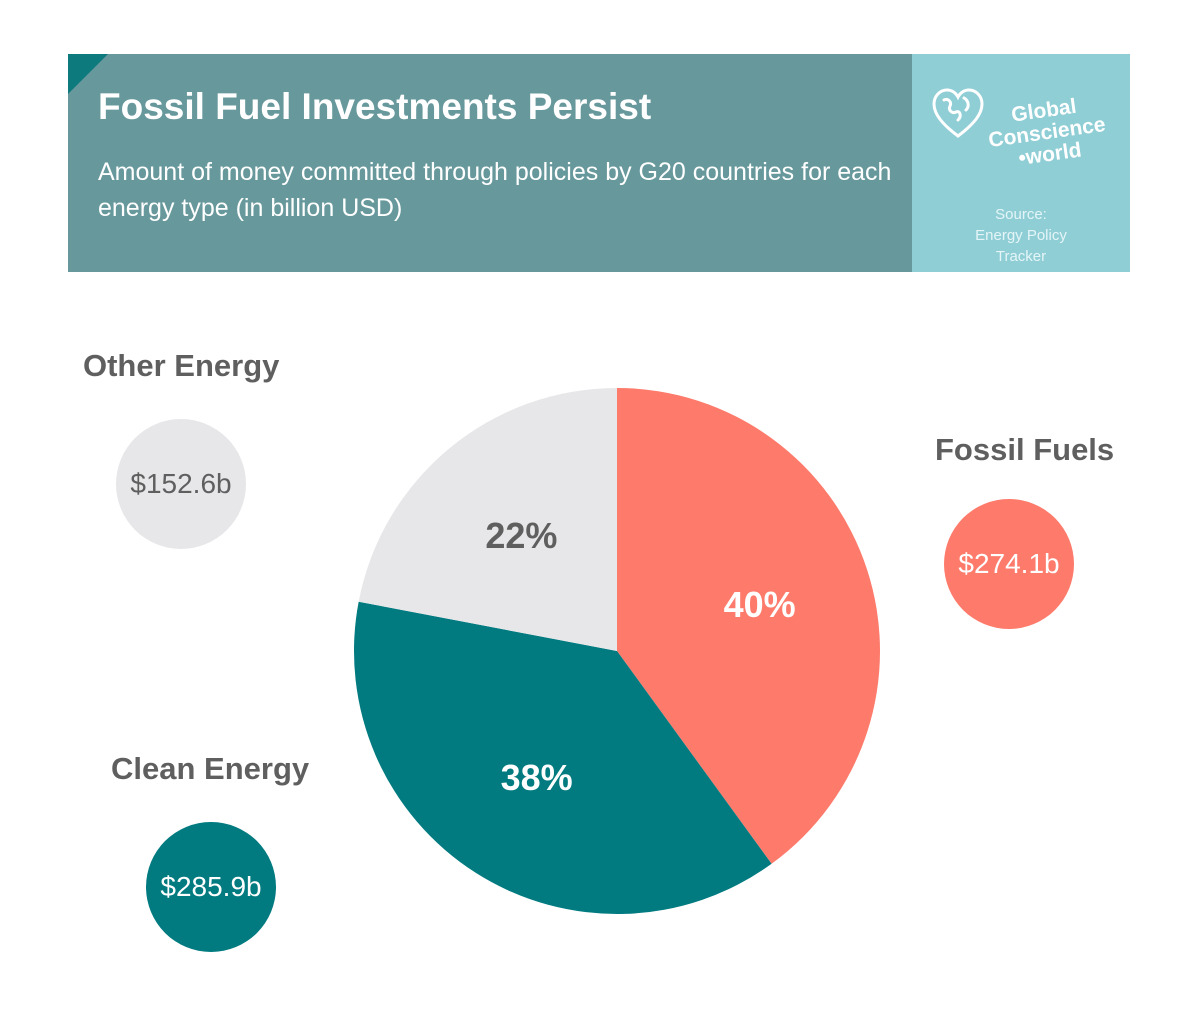 The height and width of the screenshot is (1033, 1200). I want to click on pie-slice-clean-energy, so click(563, 757).